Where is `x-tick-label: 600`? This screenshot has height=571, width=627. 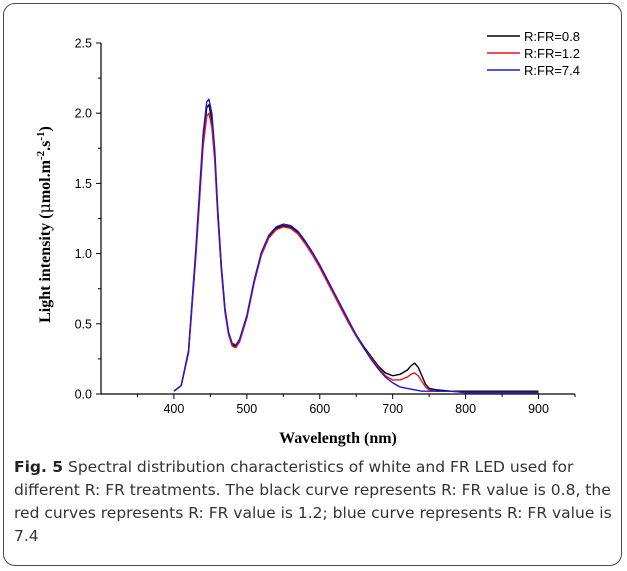 x-tick-label: 600 is located at coordinates (319, 409).